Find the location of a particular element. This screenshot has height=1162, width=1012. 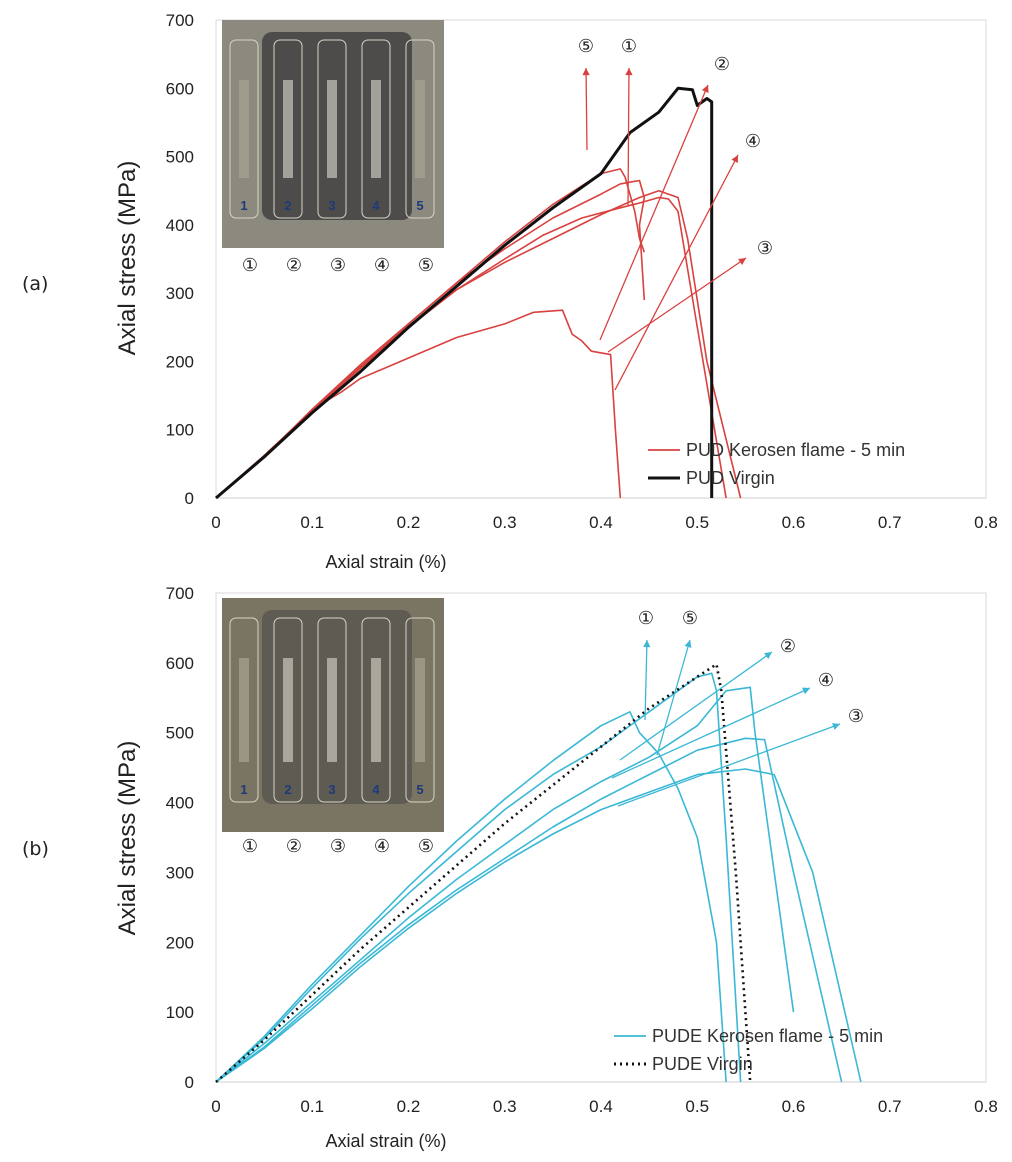

panel-label: (b) is located at coordinates (35, 849).